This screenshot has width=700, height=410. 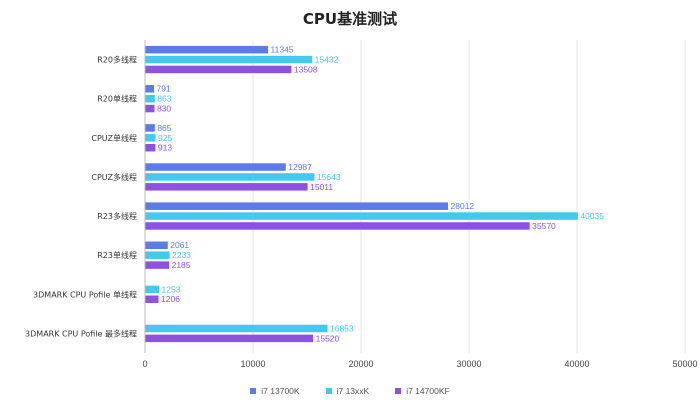 What do you see at coordinates (117, 255) in the screenshot?
I see `category-label: R23单线程` at bounding box center [117, 255].